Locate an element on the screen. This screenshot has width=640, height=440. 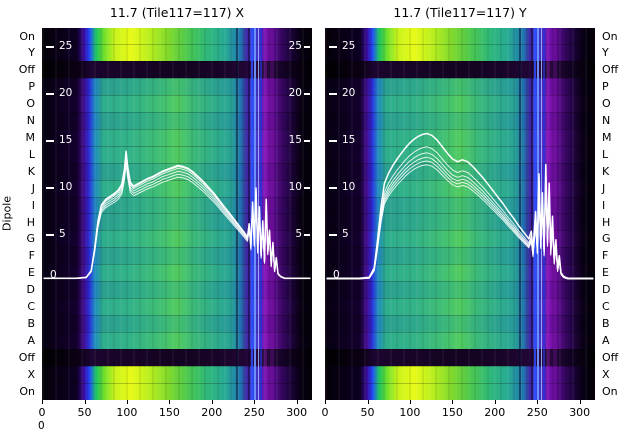
inner-tick-label: 25 is located at coordinates (349, 46).